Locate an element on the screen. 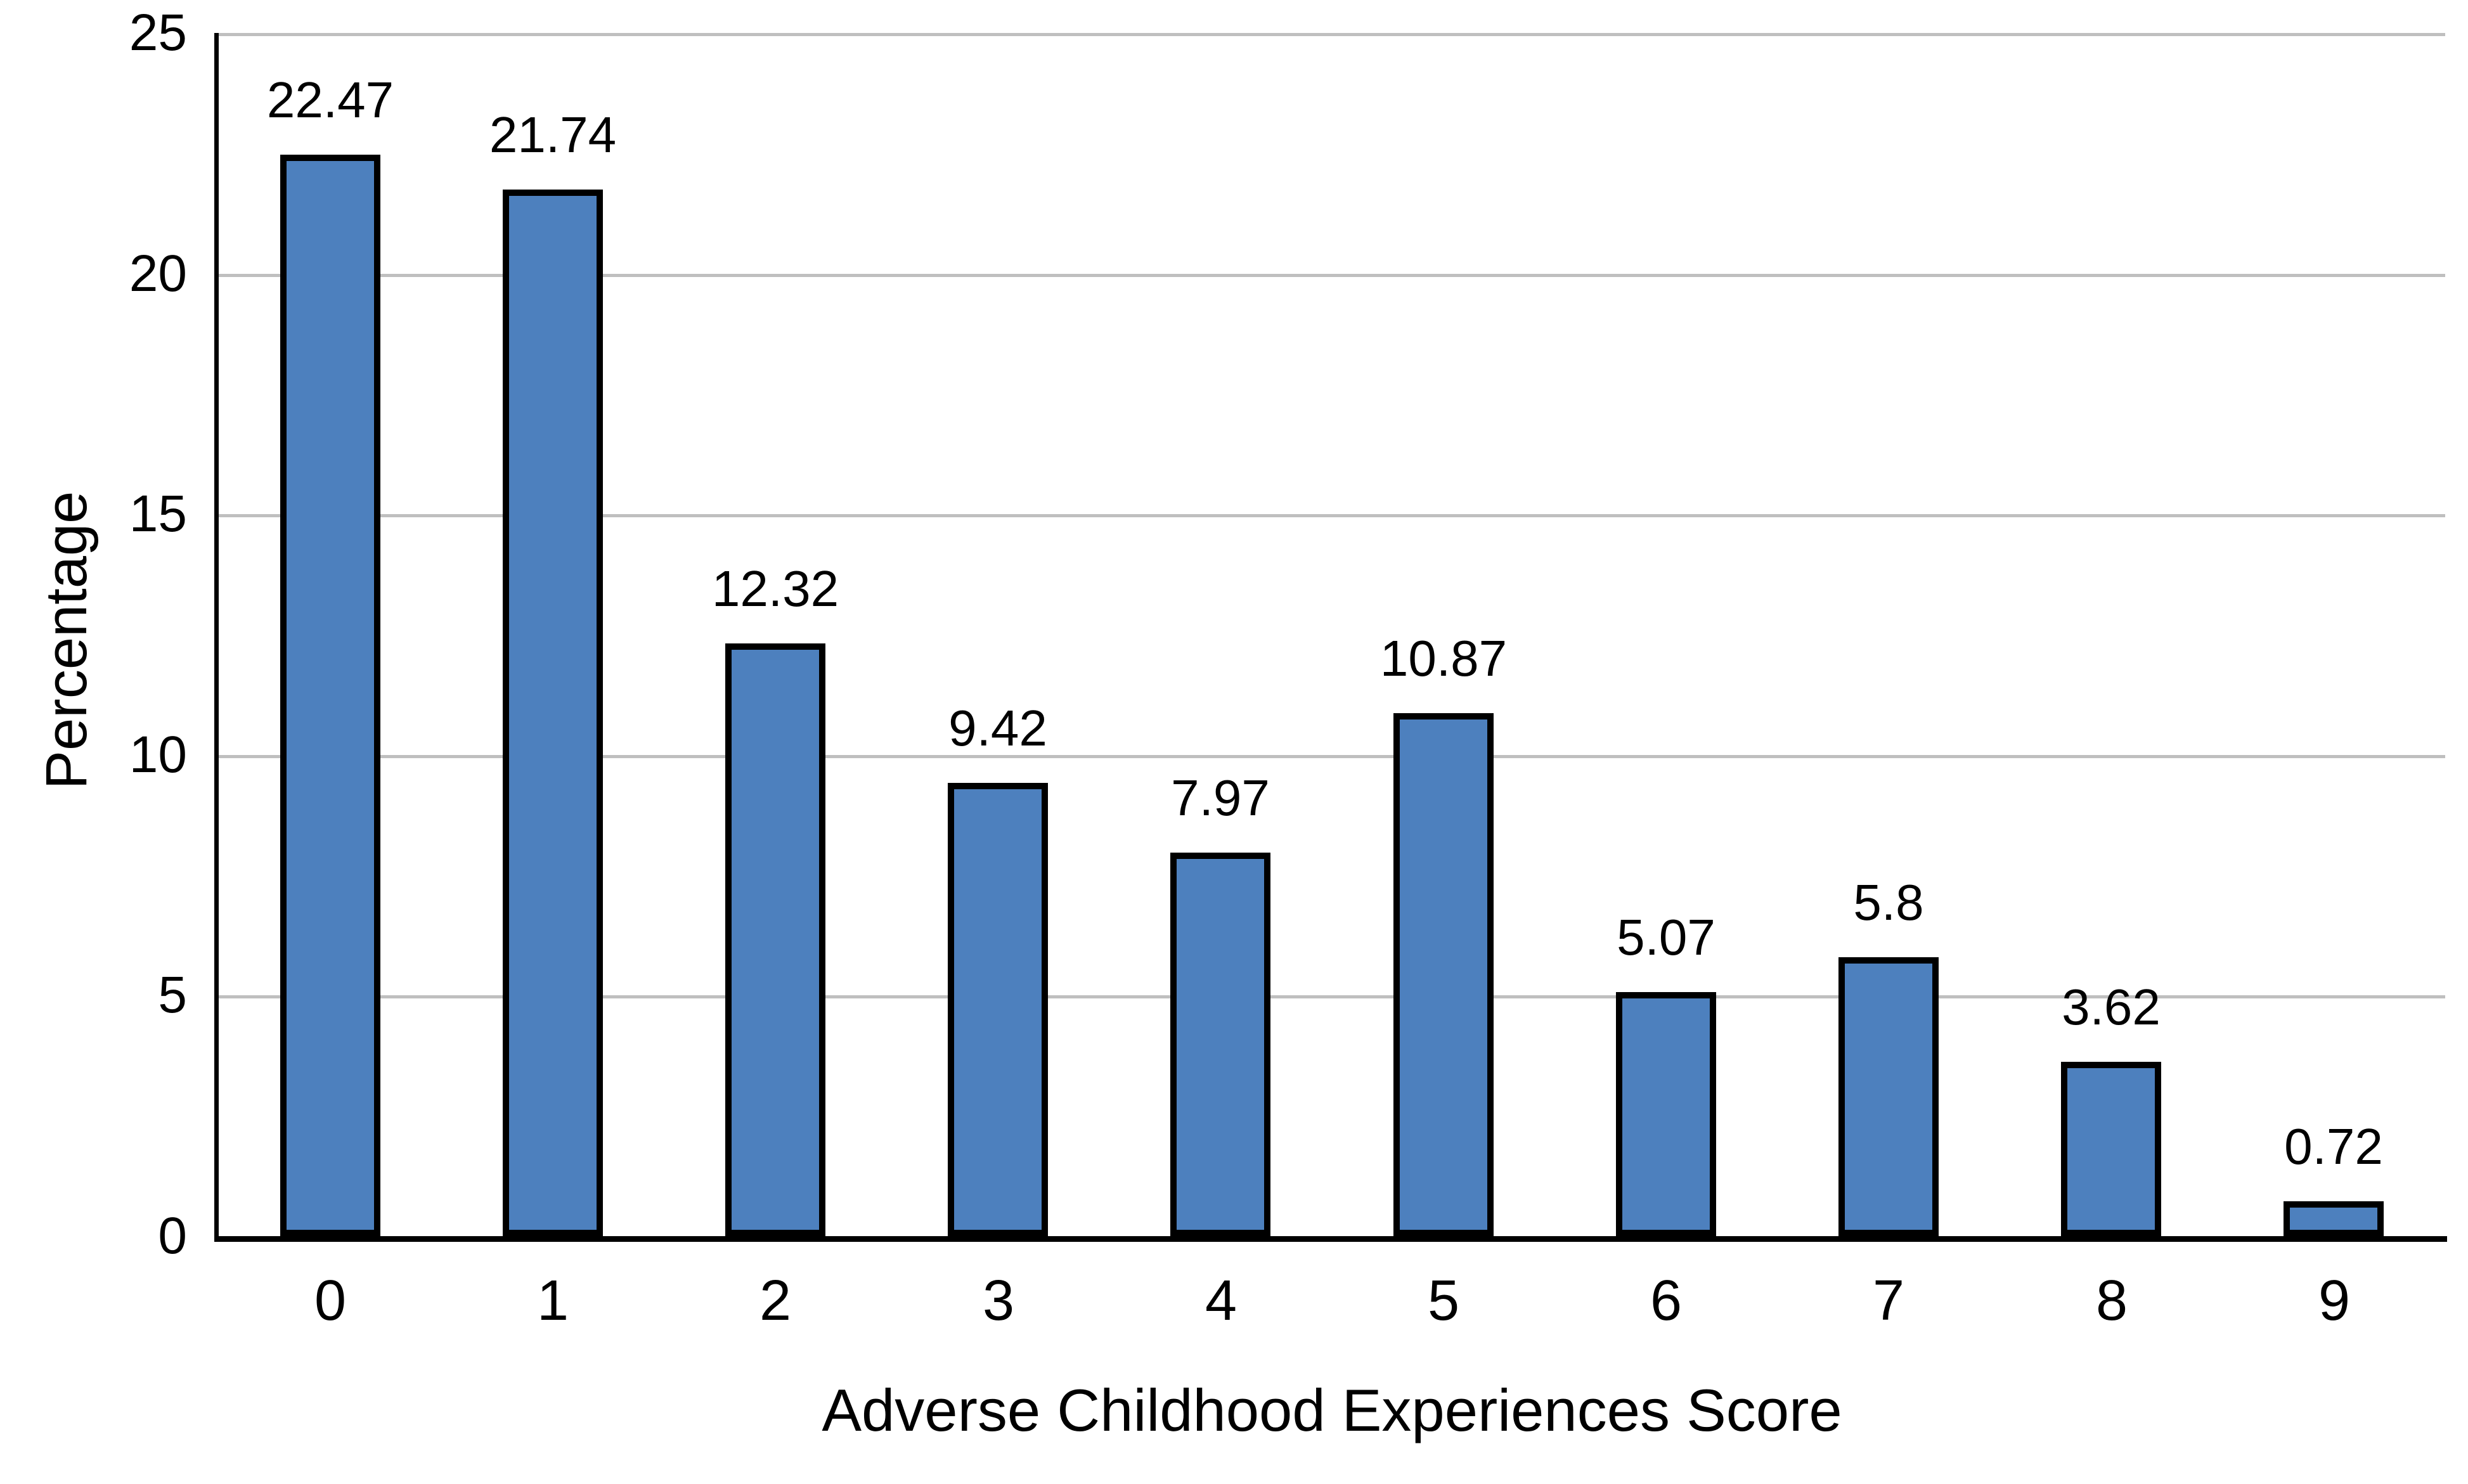 The width and height of the screenshot is (2468, 1484). x-tick-label: 1 is located at coordinates (552, 1301).